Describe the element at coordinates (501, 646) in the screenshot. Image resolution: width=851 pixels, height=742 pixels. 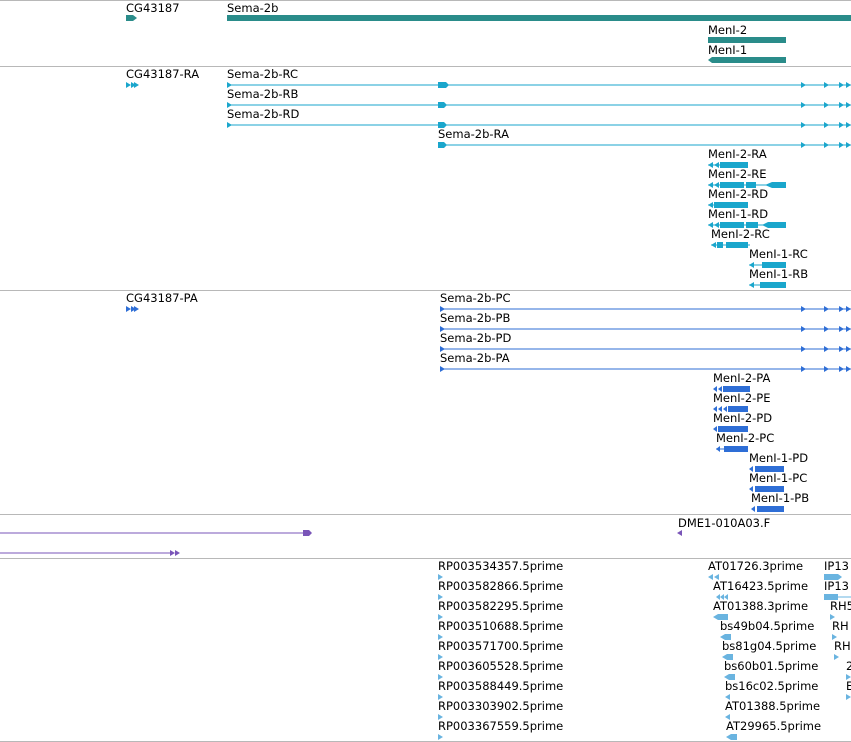
I see `est-label: RP003571700.5prime` at that location.